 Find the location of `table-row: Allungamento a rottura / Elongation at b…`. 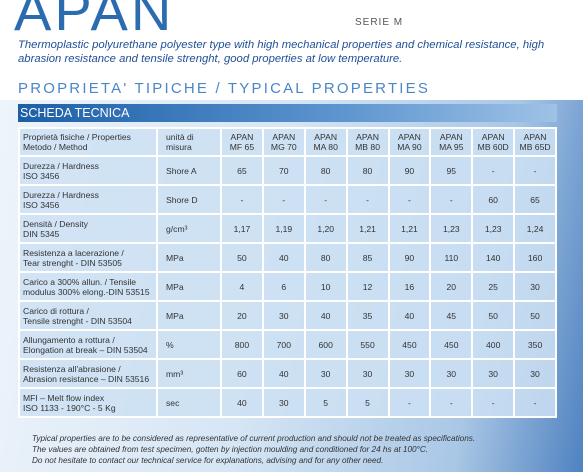

table-row: Allungamento a rottura / Elongation at b… is located at coordinates (287, 344).